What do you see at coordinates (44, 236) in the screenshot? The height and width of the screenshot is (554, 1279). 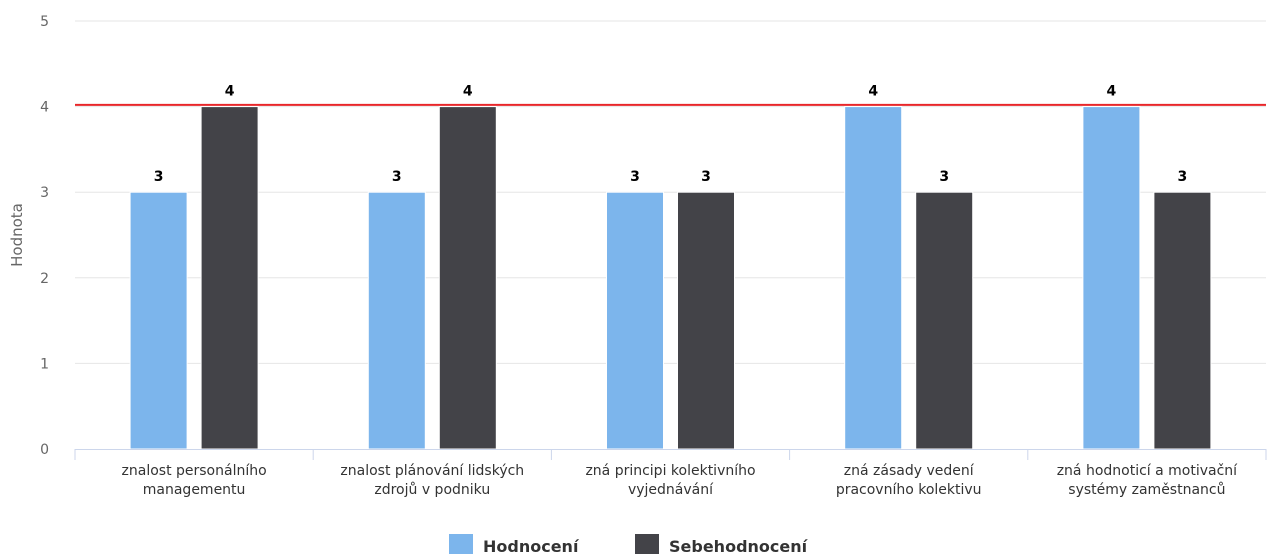 I see `y-axis-ticks: 0 1 2 3 4 5` at bounding box center [44, 236].